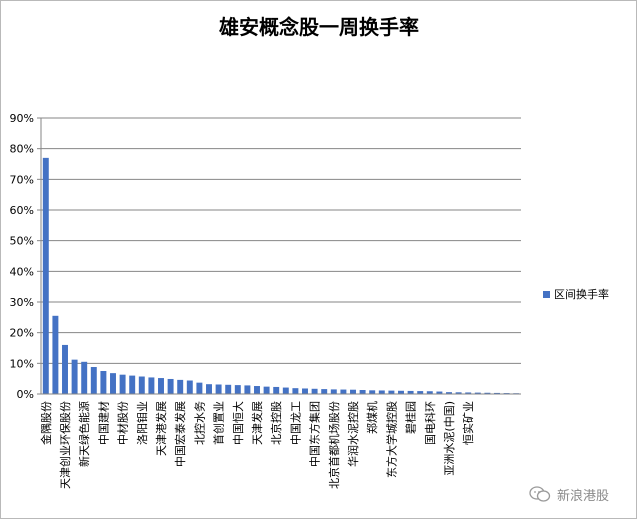  I want to click on x-tick-label: 东方大学城控股, so click(391, 439).